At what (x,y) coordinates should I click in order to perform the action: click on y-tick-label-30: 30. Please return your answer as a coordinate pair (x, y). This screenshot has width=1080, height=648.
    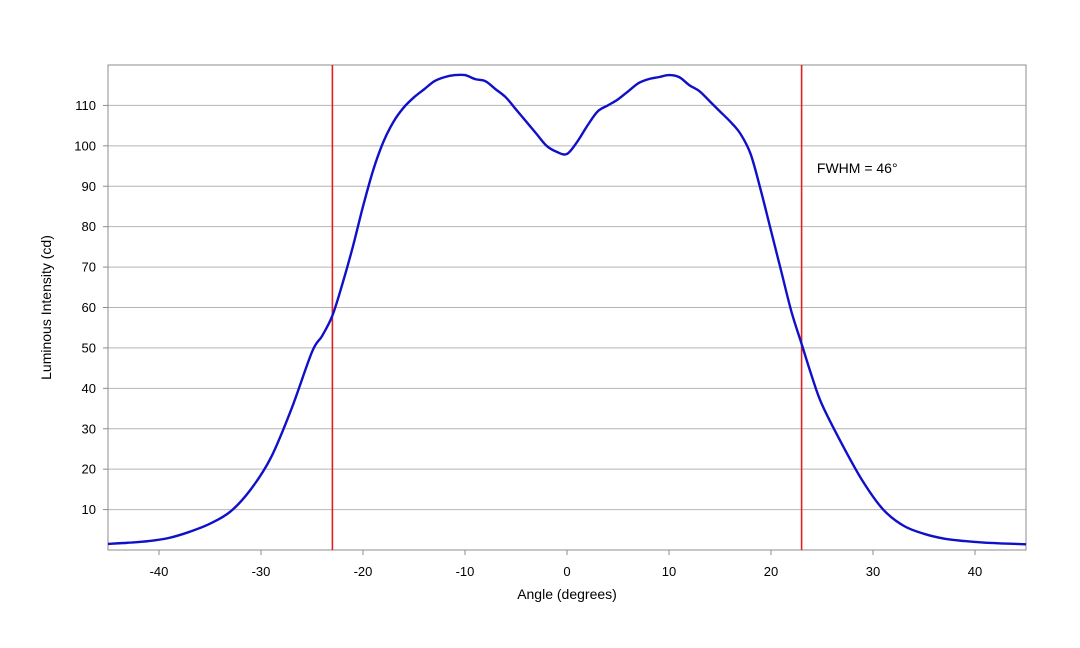
    Looking at the image, I should click on (89, 428).